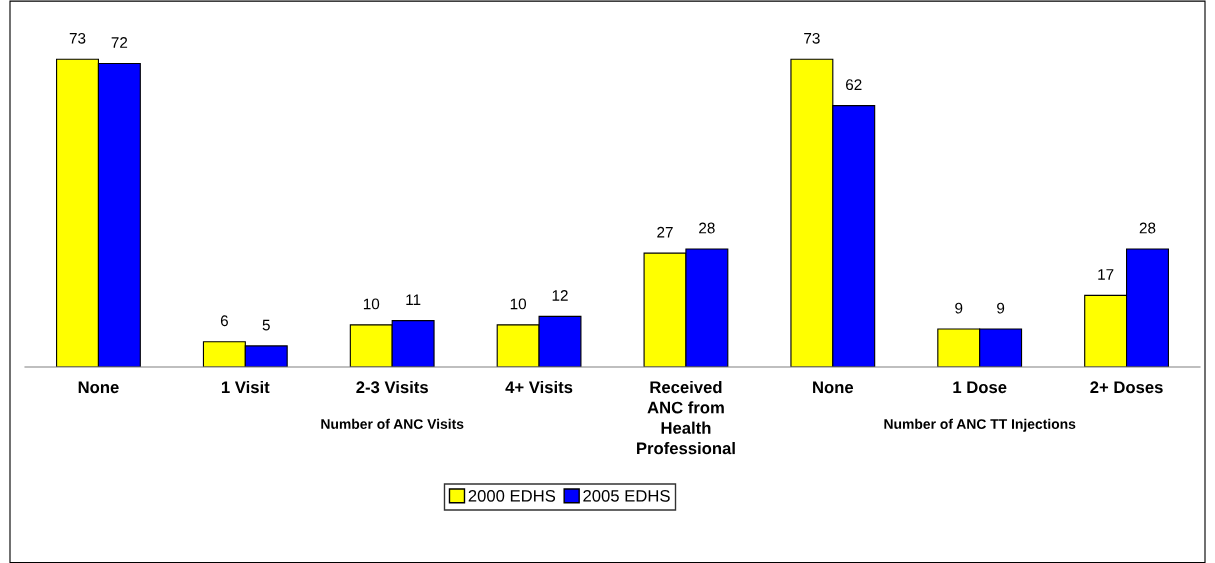 This screenshot has height=563, width=1215. I want to click on x-tick-label: Received ANC from Health Professional, so click(686, 417).